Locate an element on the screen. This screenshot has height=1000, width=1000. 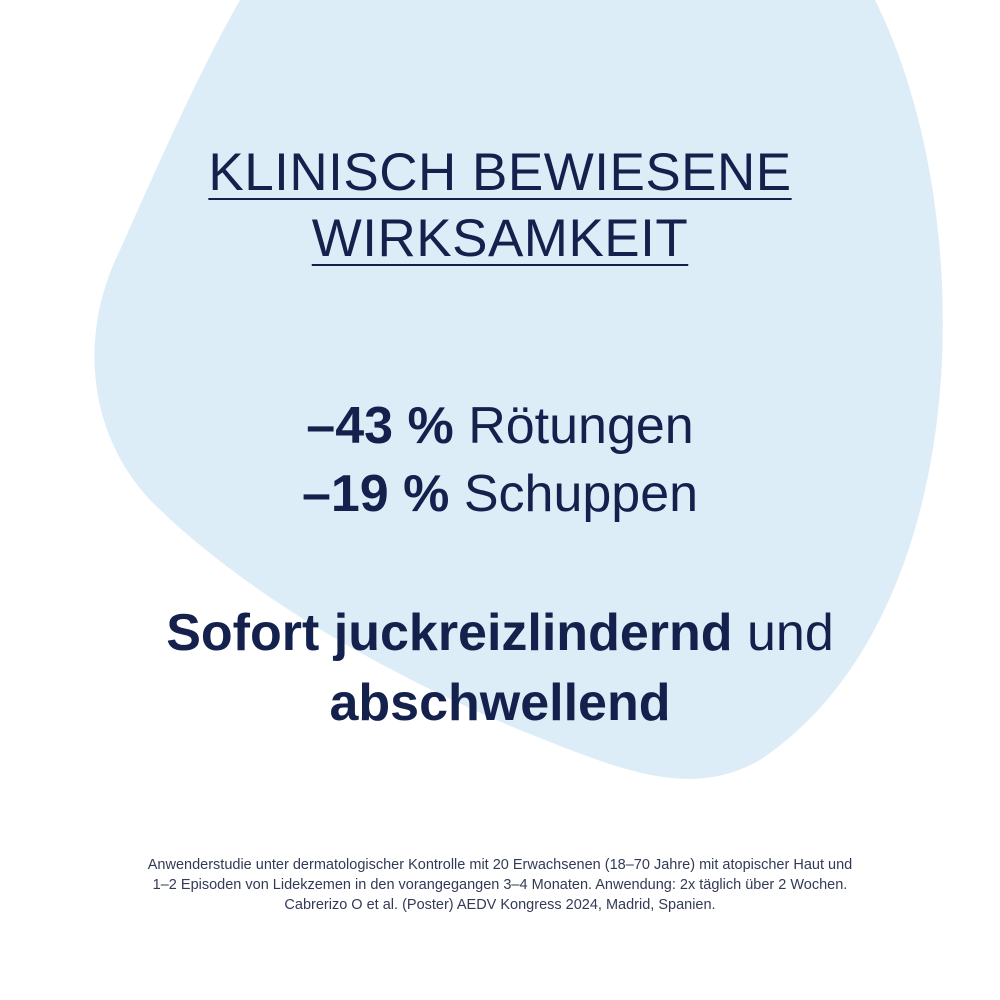
claim-bold-2: abschwellend is located at coordinates (500, 703).